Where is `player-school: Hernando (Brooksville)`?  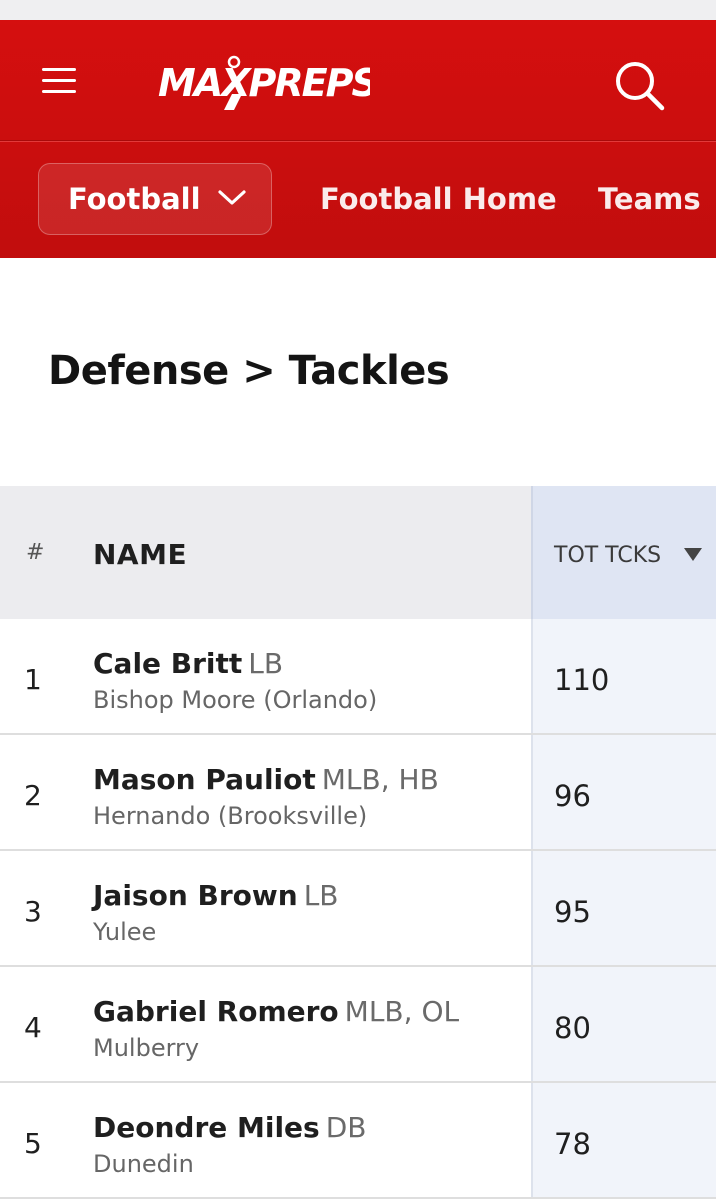
player-school: Hernando (Brooksville) is located at coordinates (230, 816).